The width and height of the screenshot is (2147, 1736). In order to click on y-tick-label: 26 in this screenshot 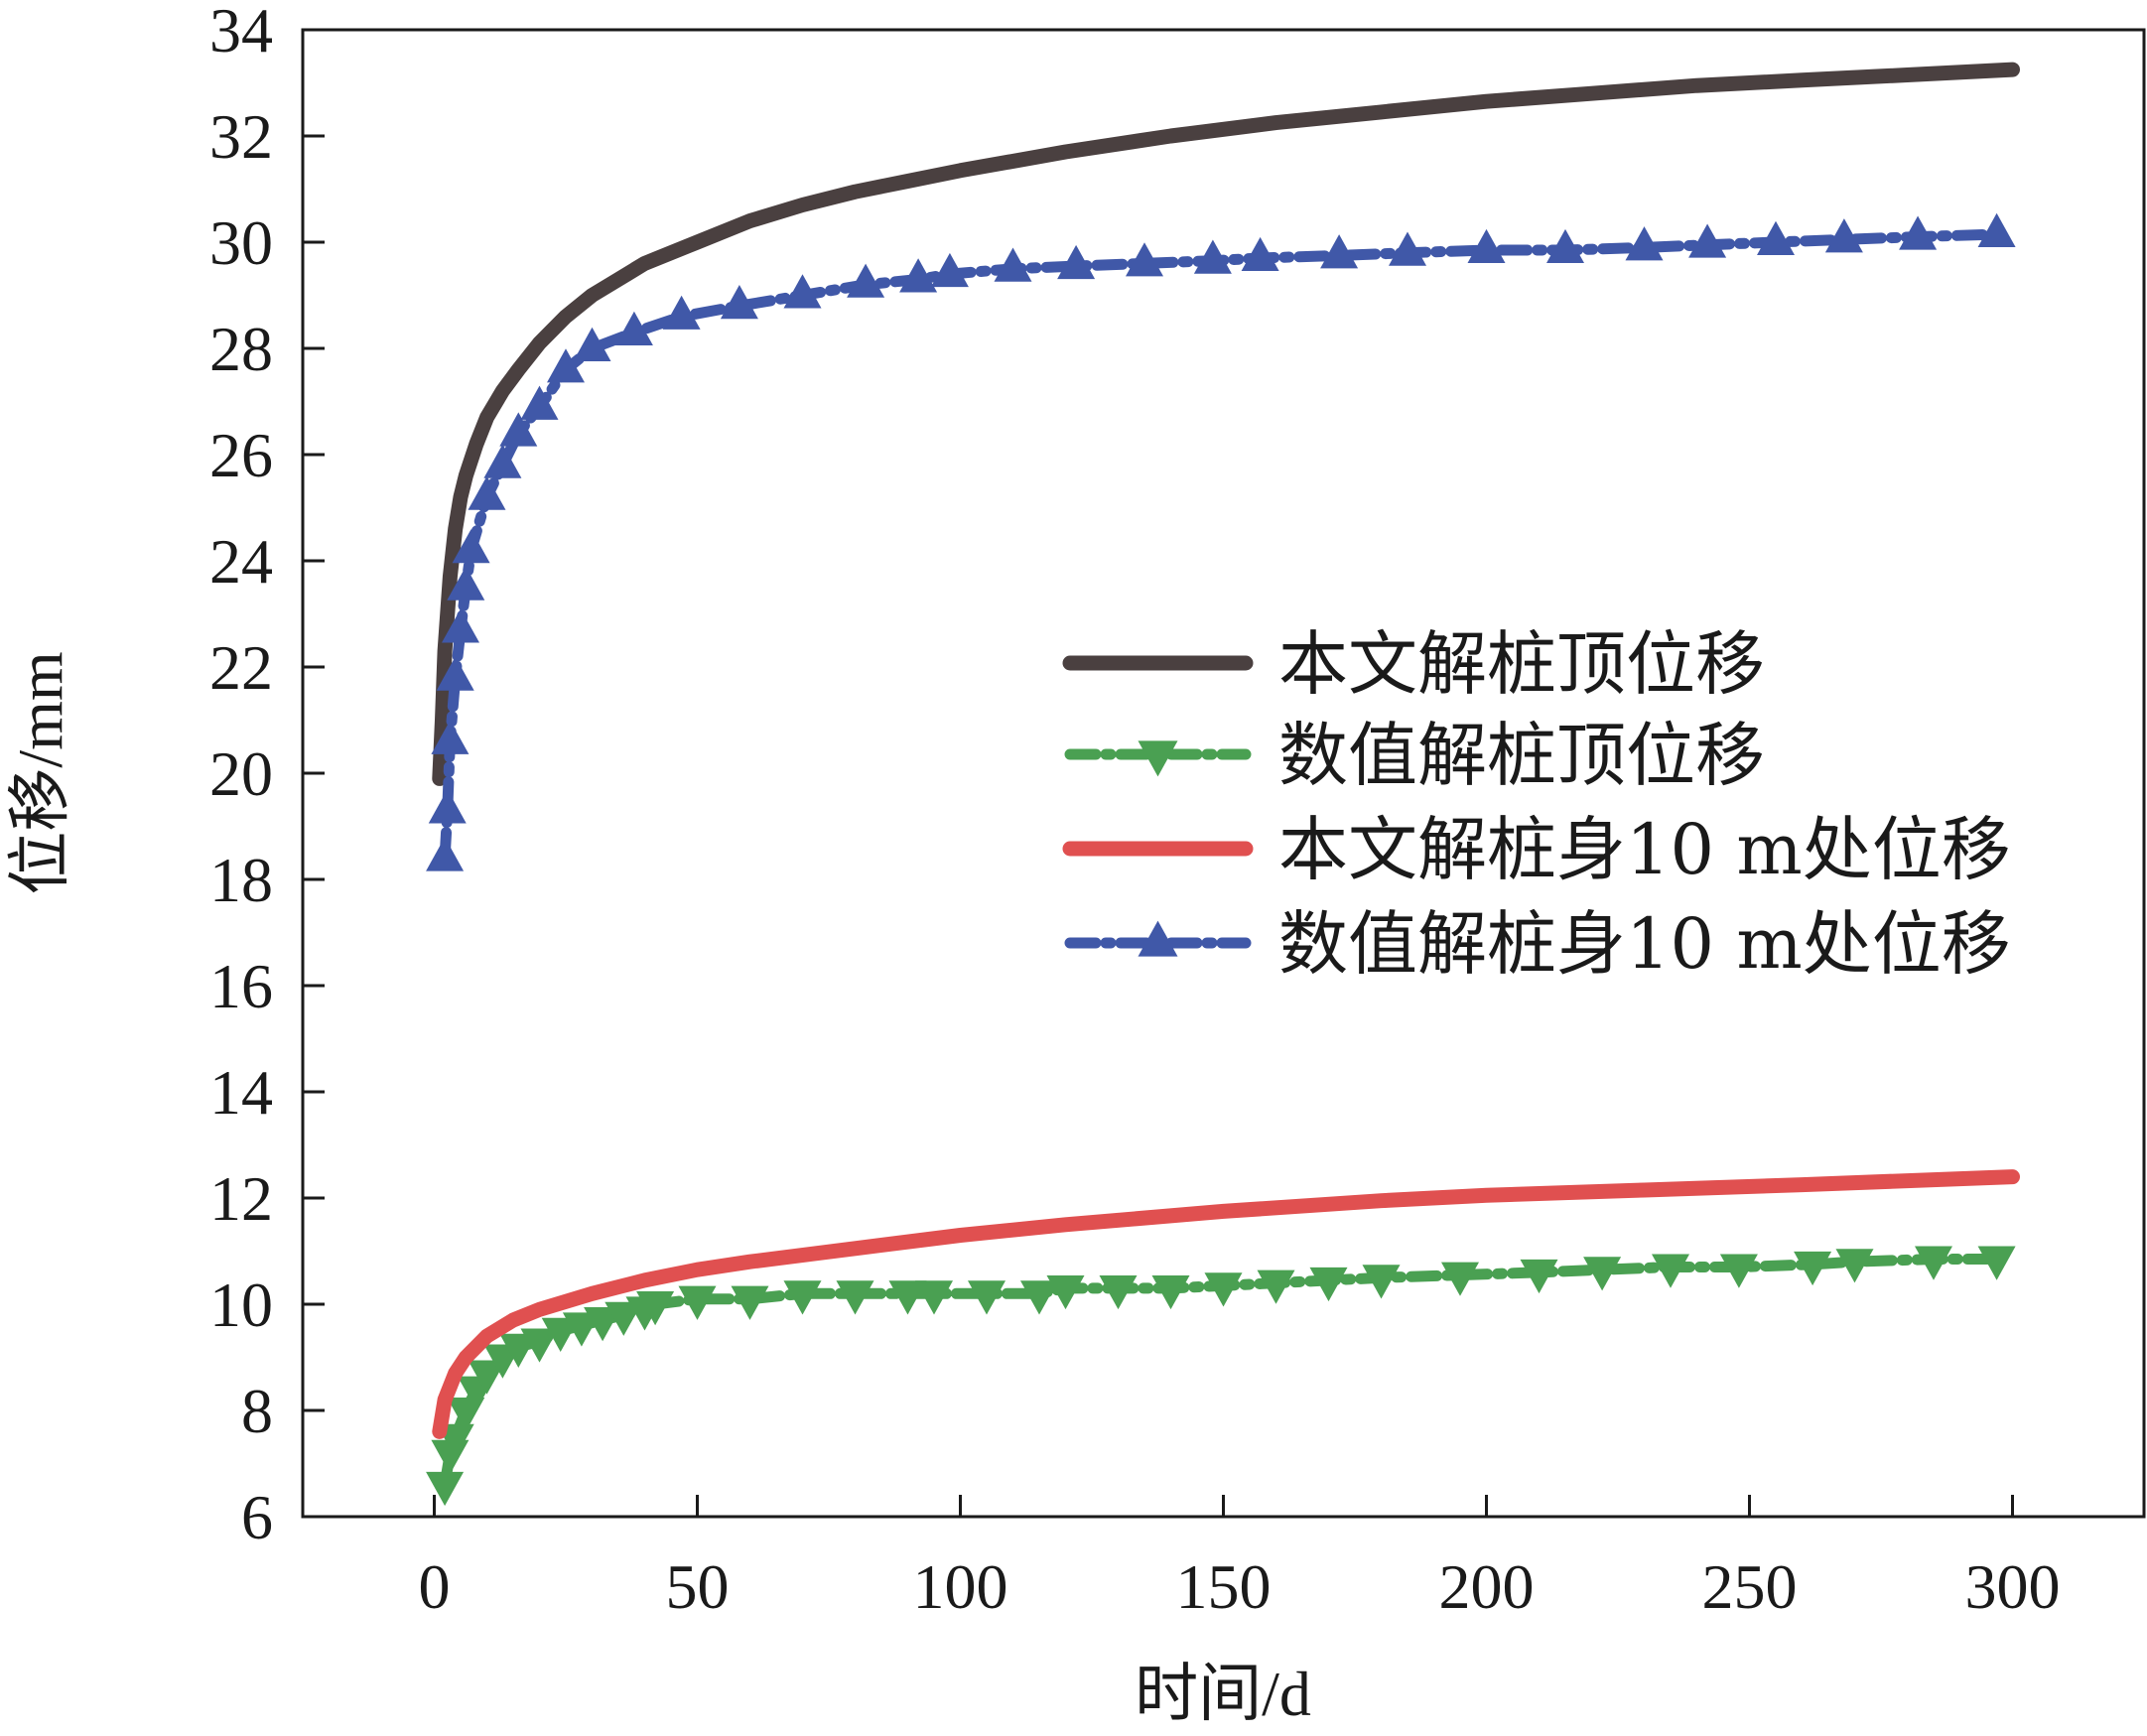, I will do `click(241, 455)`.